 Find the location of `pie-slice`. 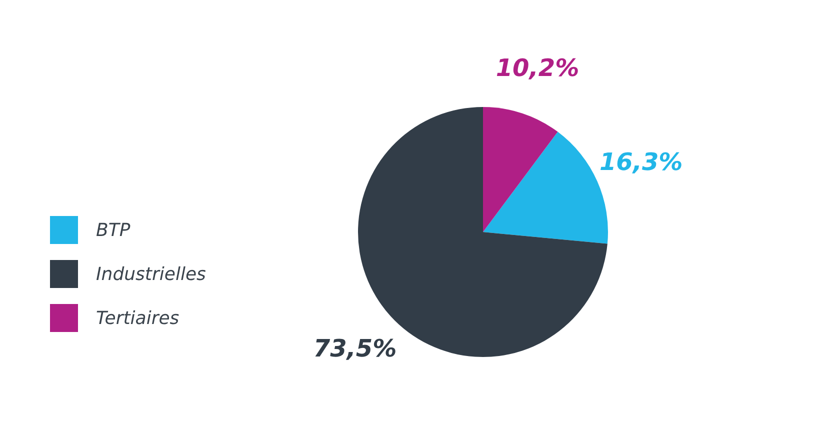

pie-slice is located at coordinates (520, 169).